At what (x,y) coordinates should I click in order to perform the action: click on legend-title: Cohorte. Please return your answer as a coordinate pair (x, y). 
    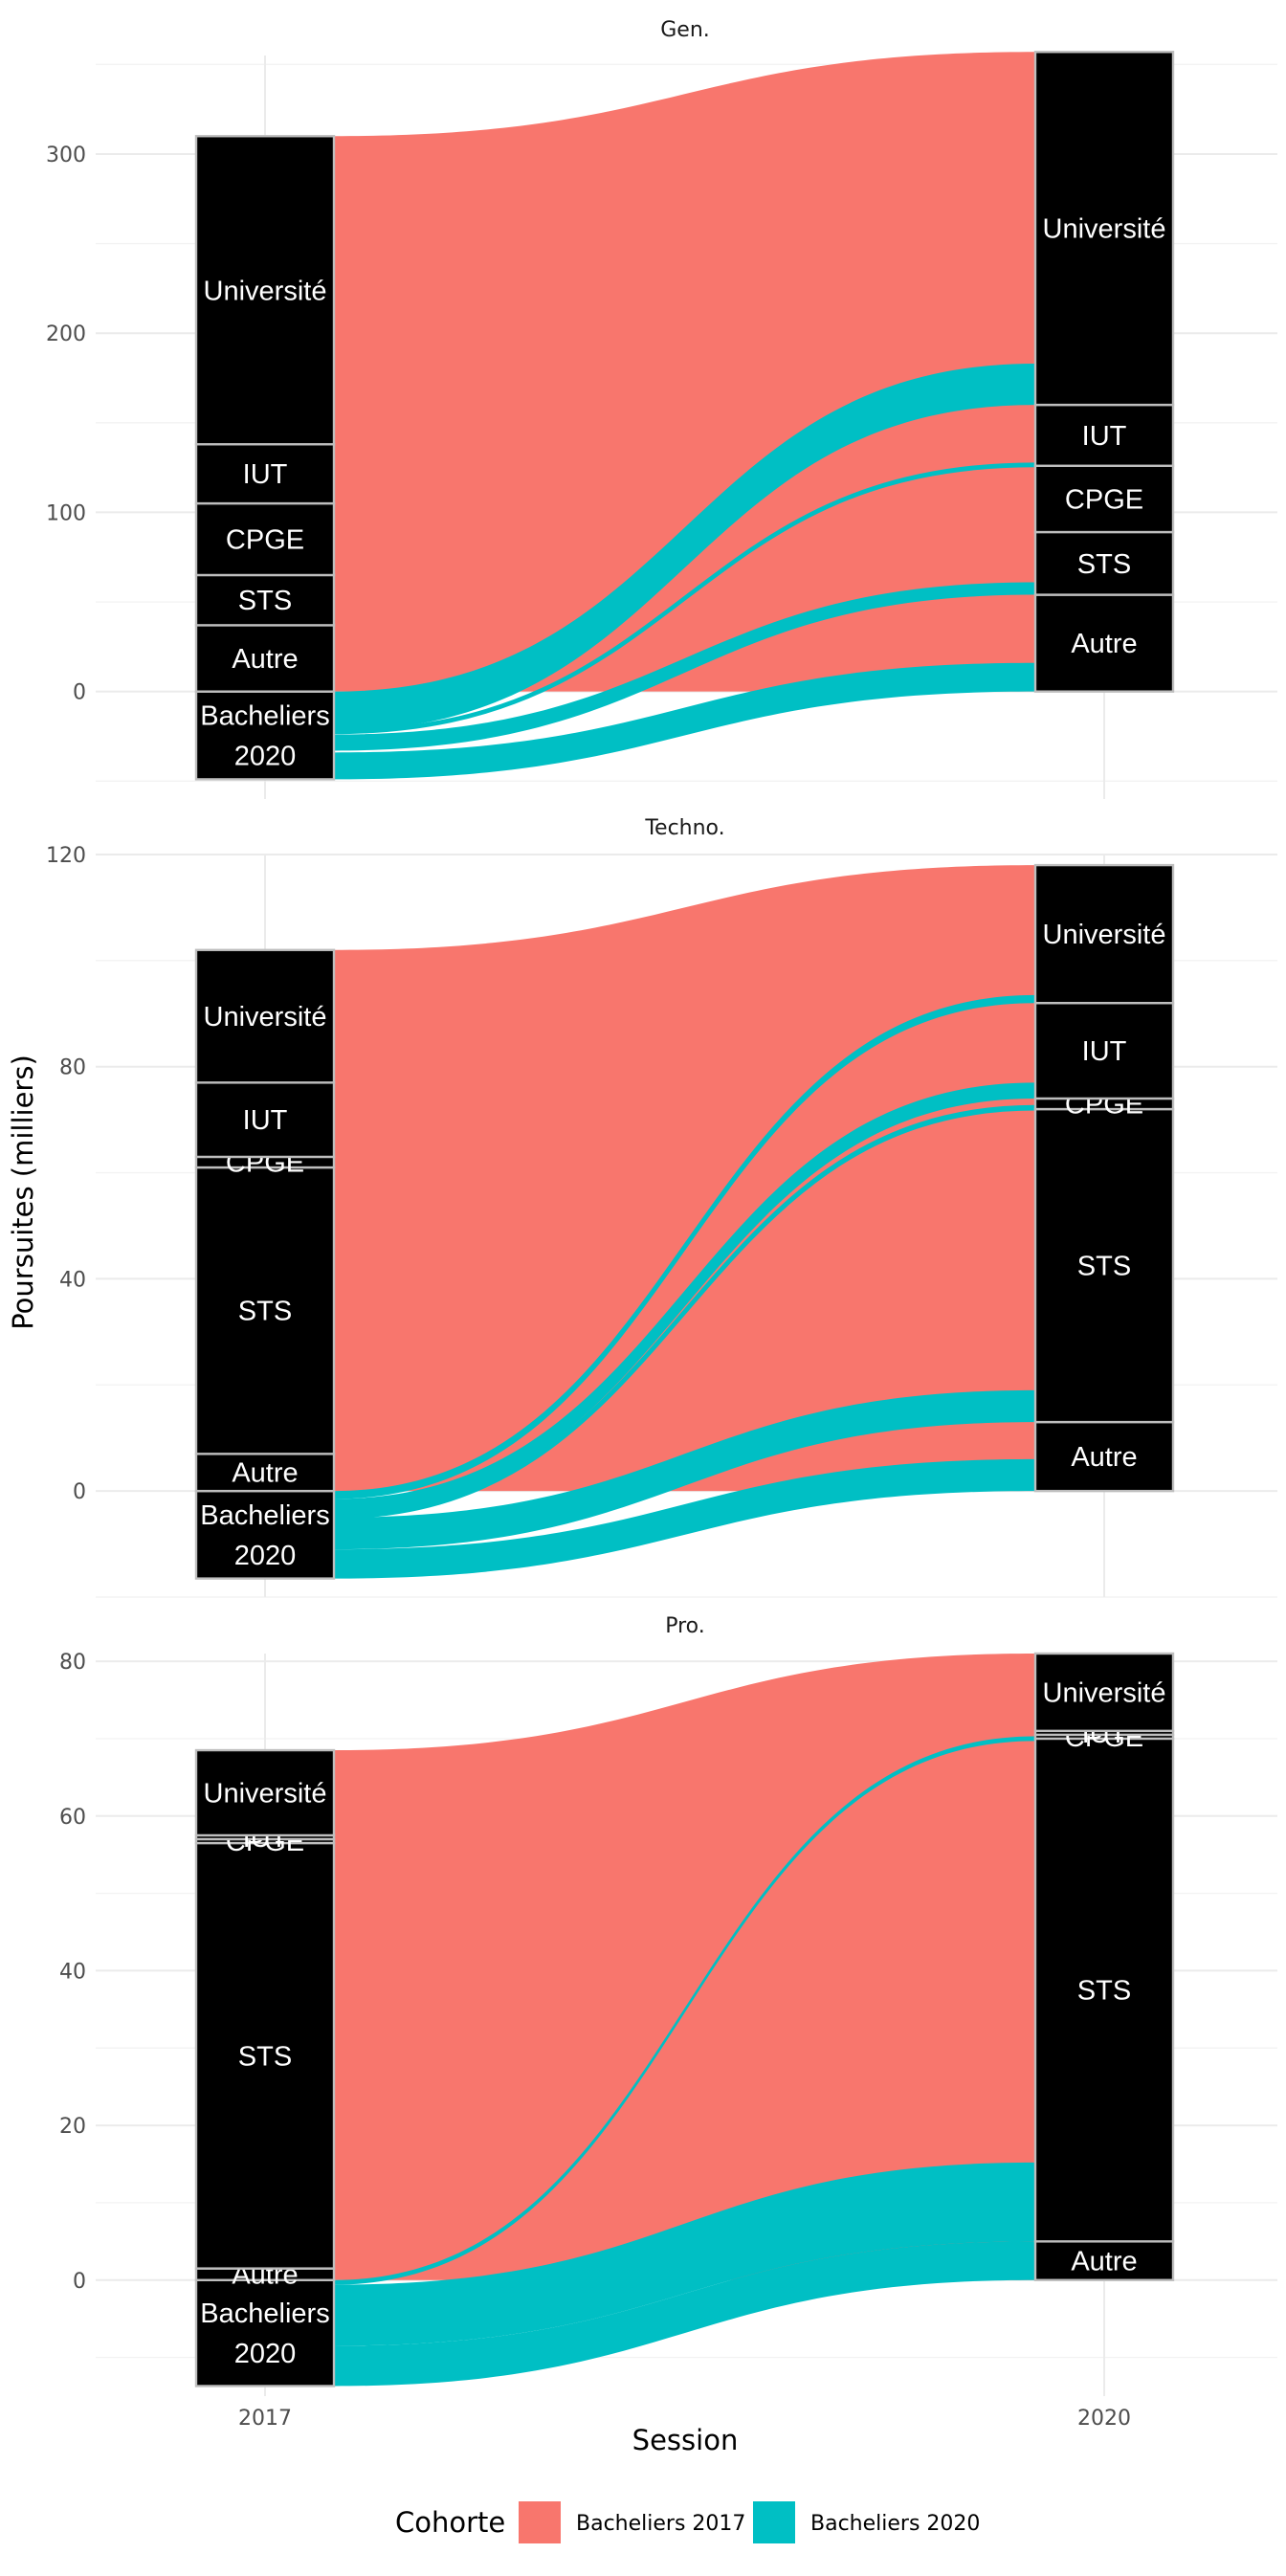
    Looking at the image, I should click on (450, 2522).